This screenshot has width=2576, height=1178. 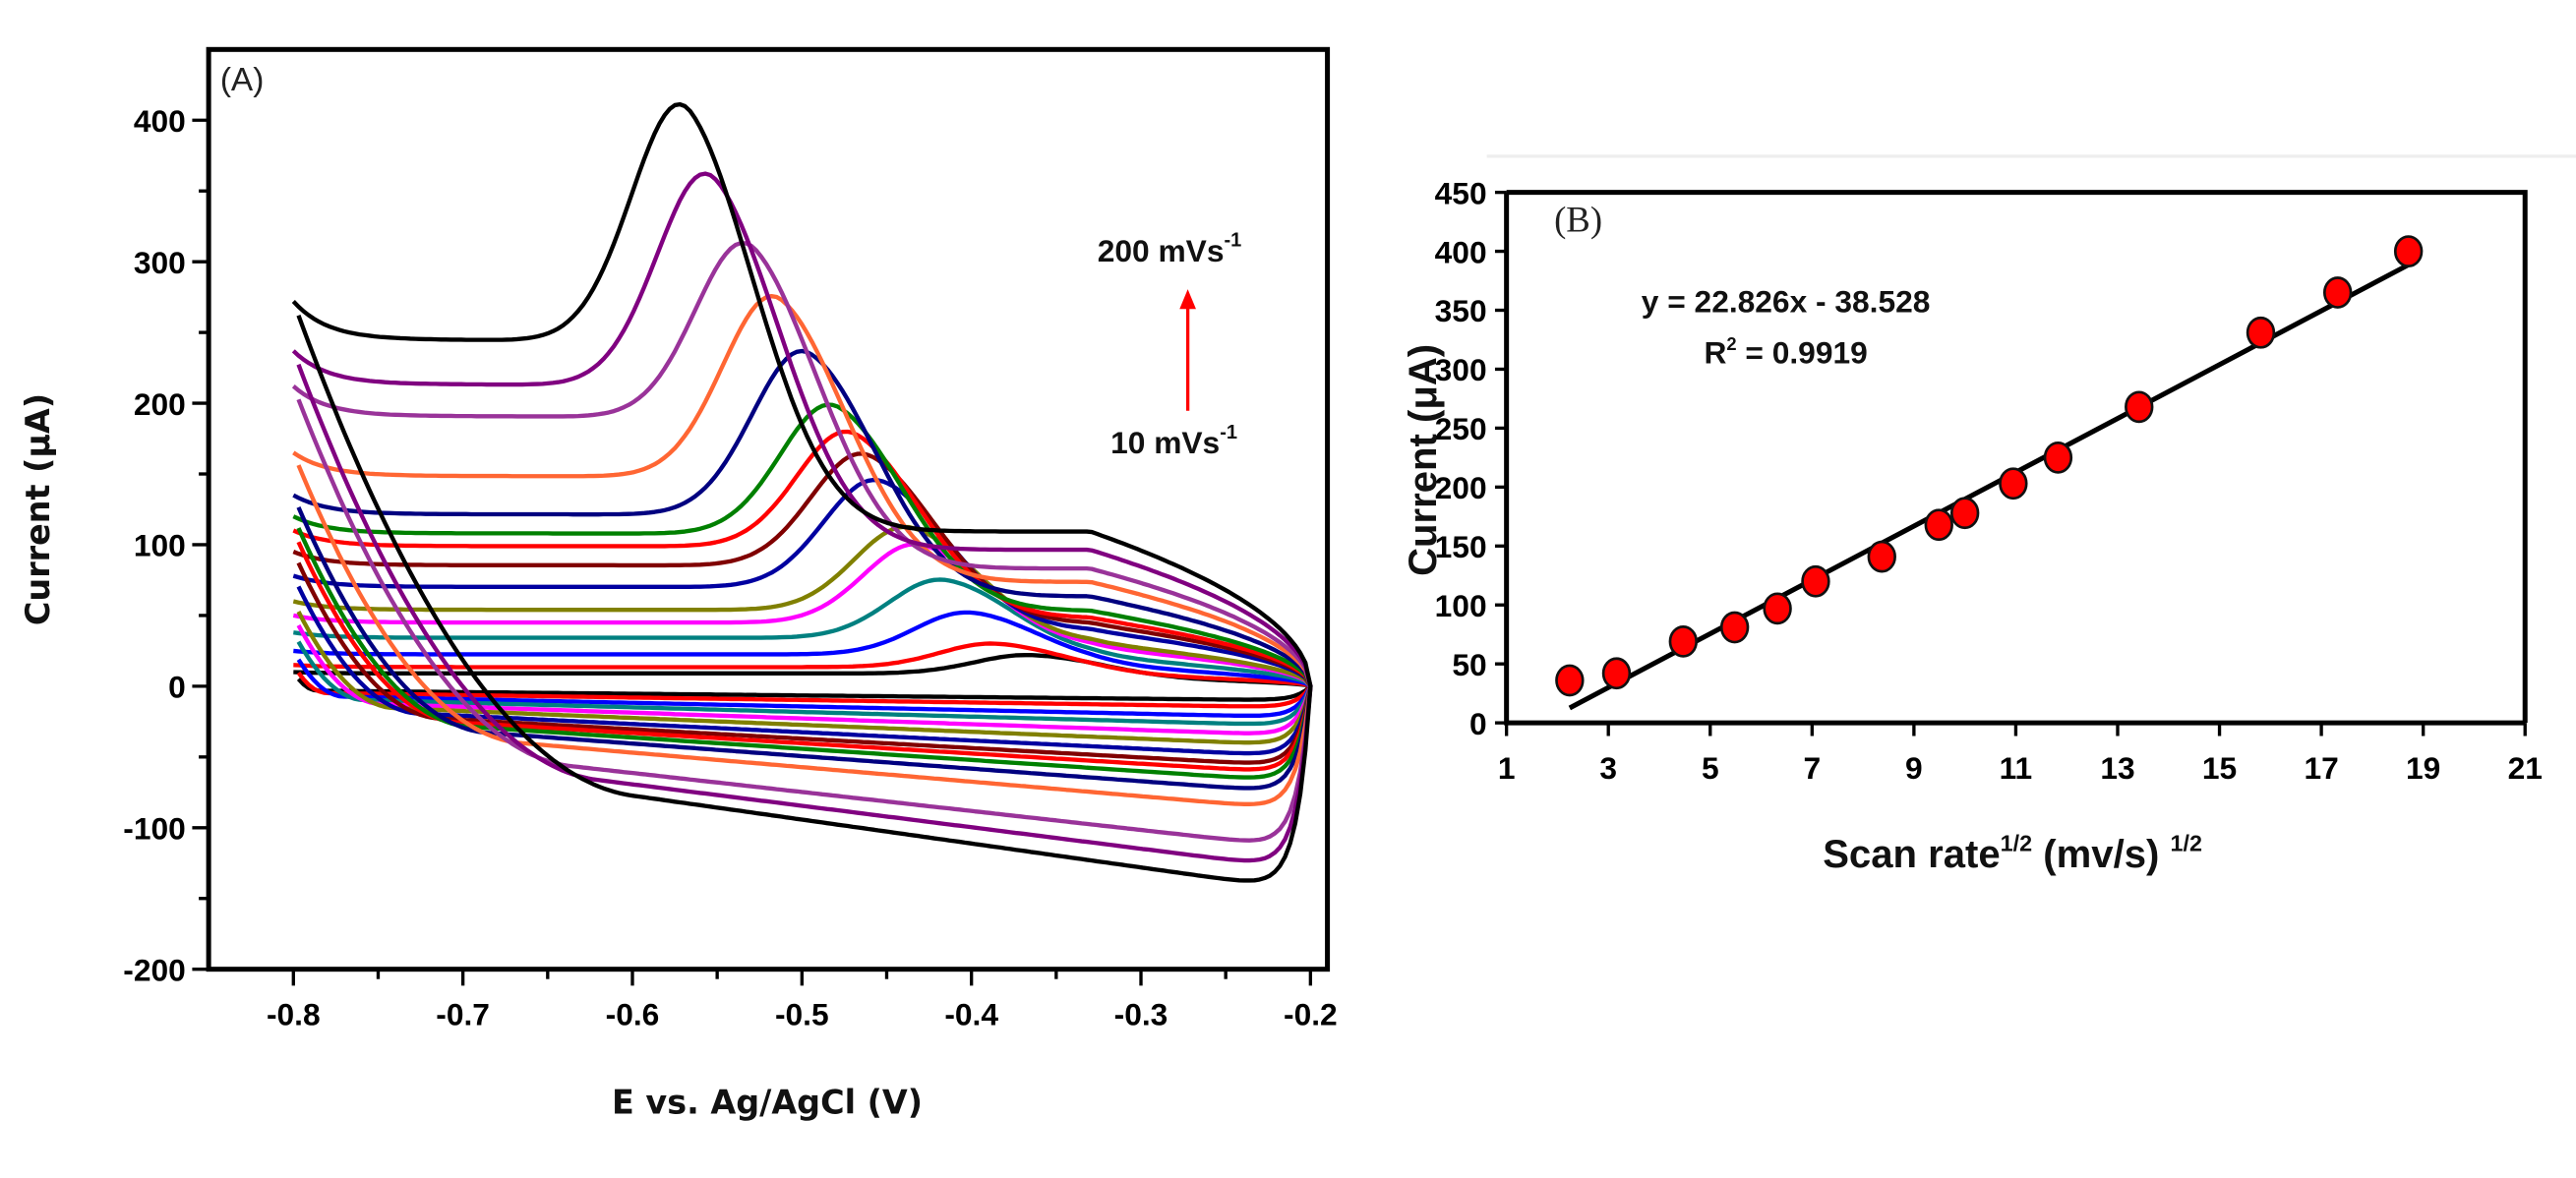 I want to click on x-tick-label: 7, so click(x=1812, y=768).